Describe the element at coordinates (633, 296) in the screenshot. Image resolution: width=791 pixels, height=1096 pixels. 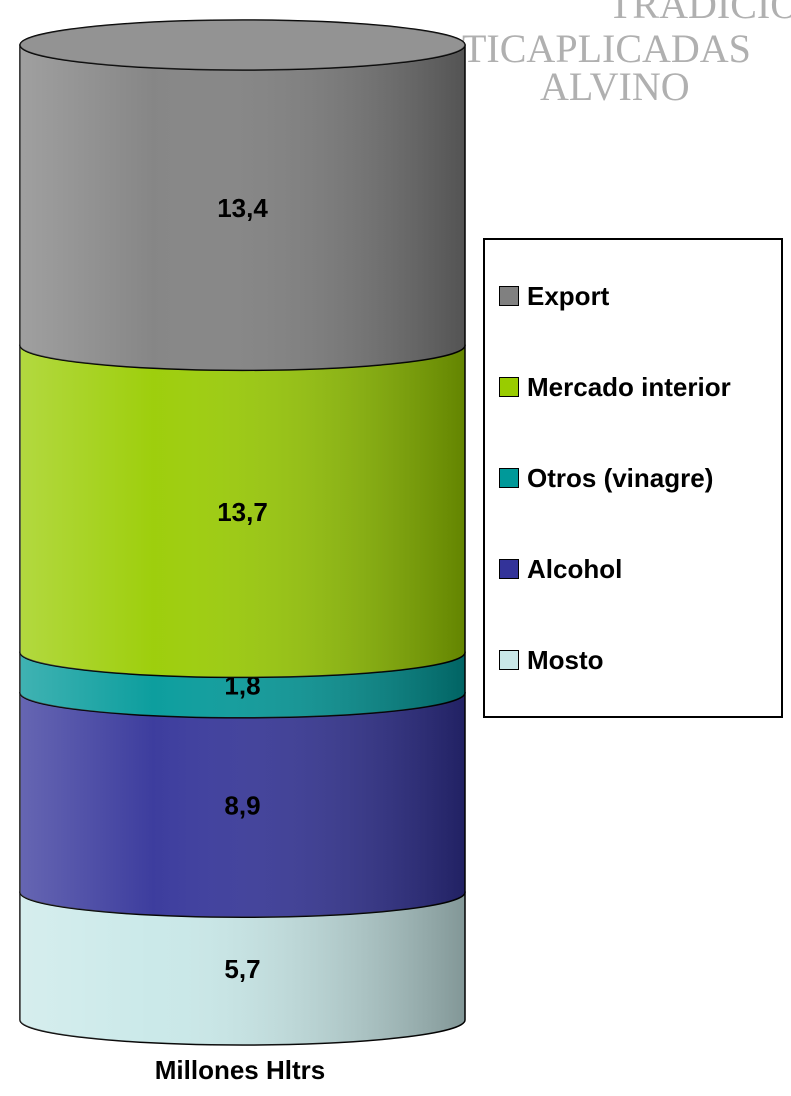
I see `legend-item: Export` at that location.